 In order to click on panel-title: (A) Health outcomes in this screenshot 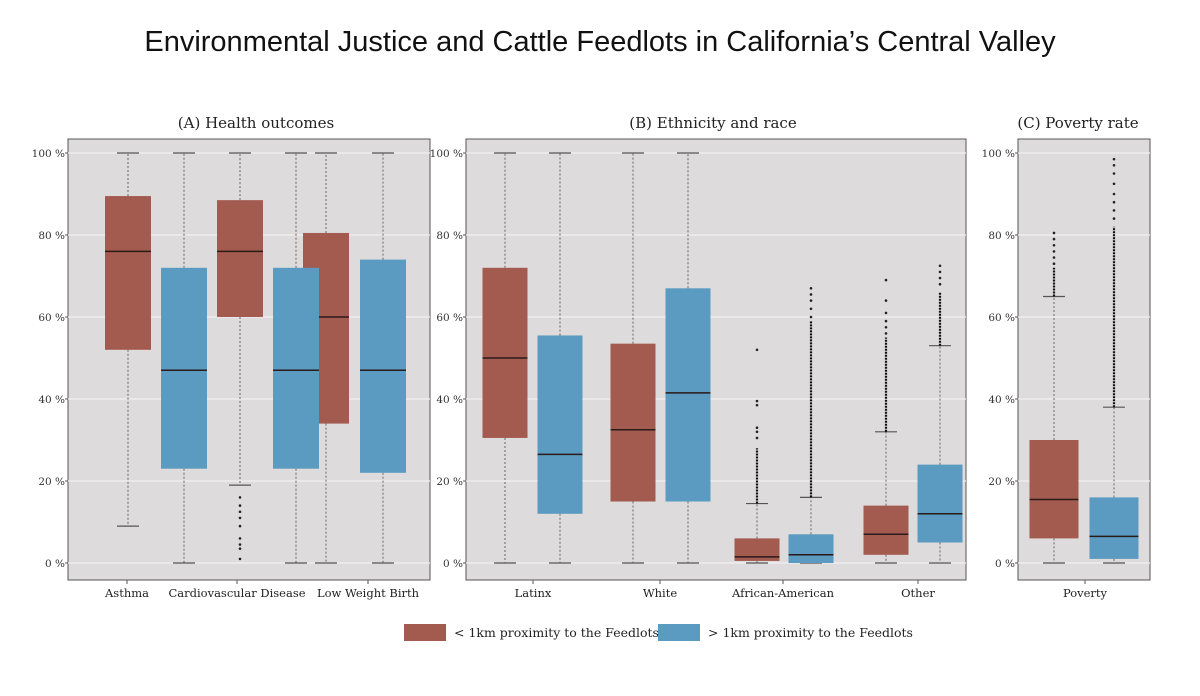, I will do `click(256, 123)`.